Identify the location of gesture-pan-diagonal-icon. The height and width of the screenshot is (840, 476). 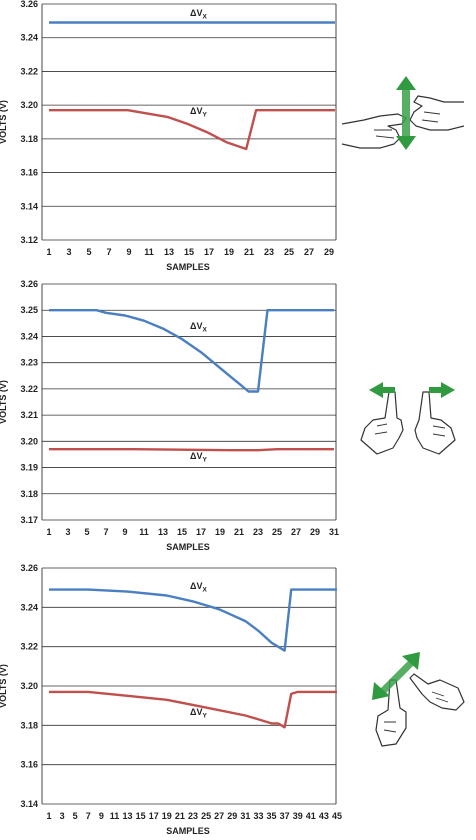
(418, 699).